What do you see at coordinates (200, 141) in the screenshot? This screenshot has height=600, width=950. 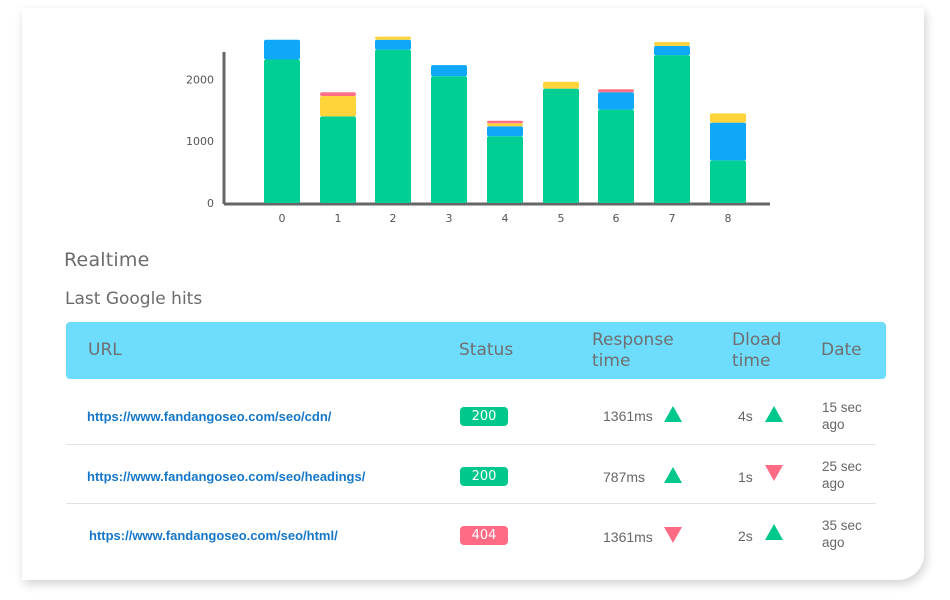 I see `y-tick-label: 1000` at bounding box center [200, 141].